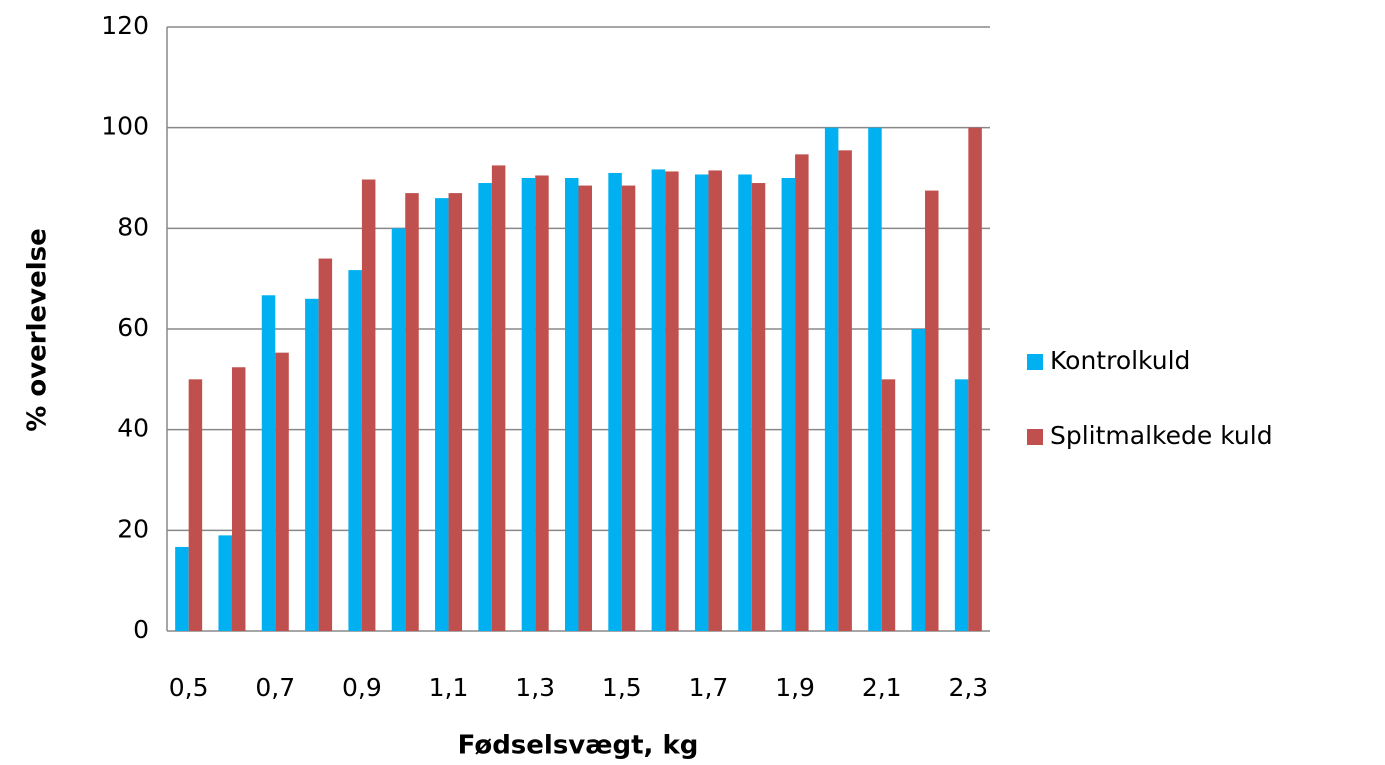  I want to click on x-tick-label: 0,5, so click(189, 687).